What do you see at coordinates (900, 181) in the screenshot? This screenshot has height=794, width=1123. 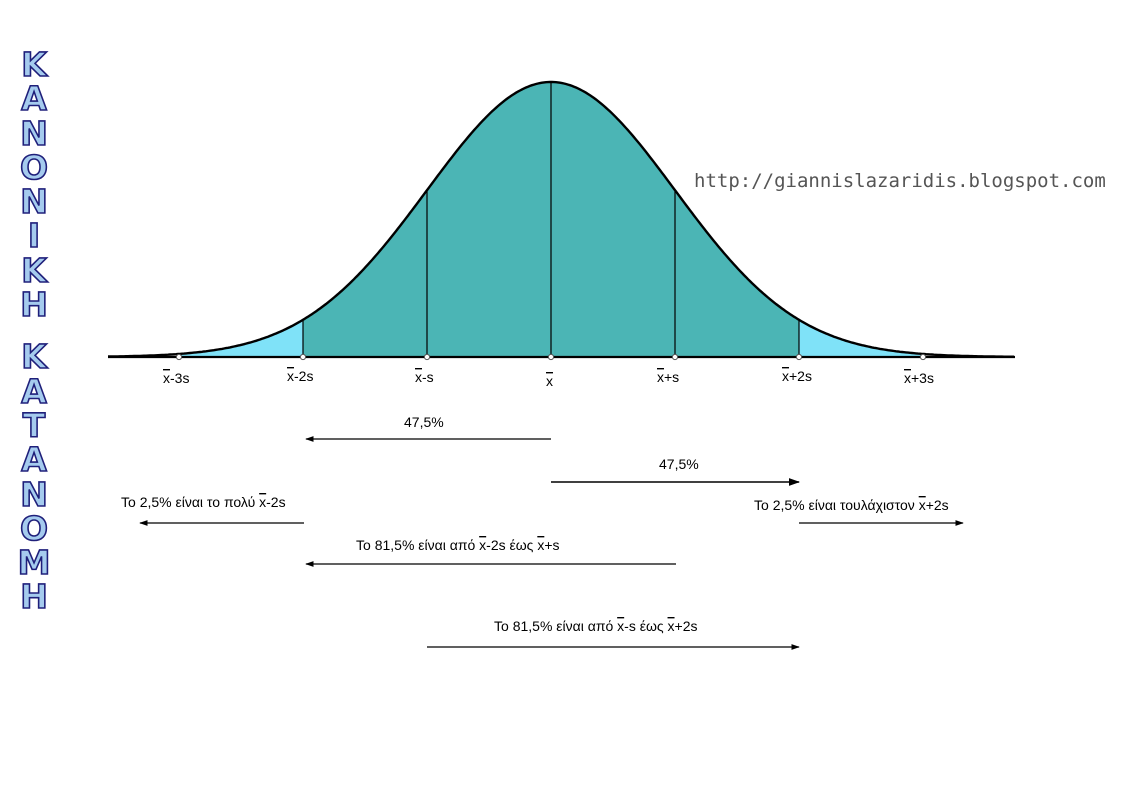 I see `blog-url: http://giannislazaridis.blogspot.com` at bounding box center [900, 181].